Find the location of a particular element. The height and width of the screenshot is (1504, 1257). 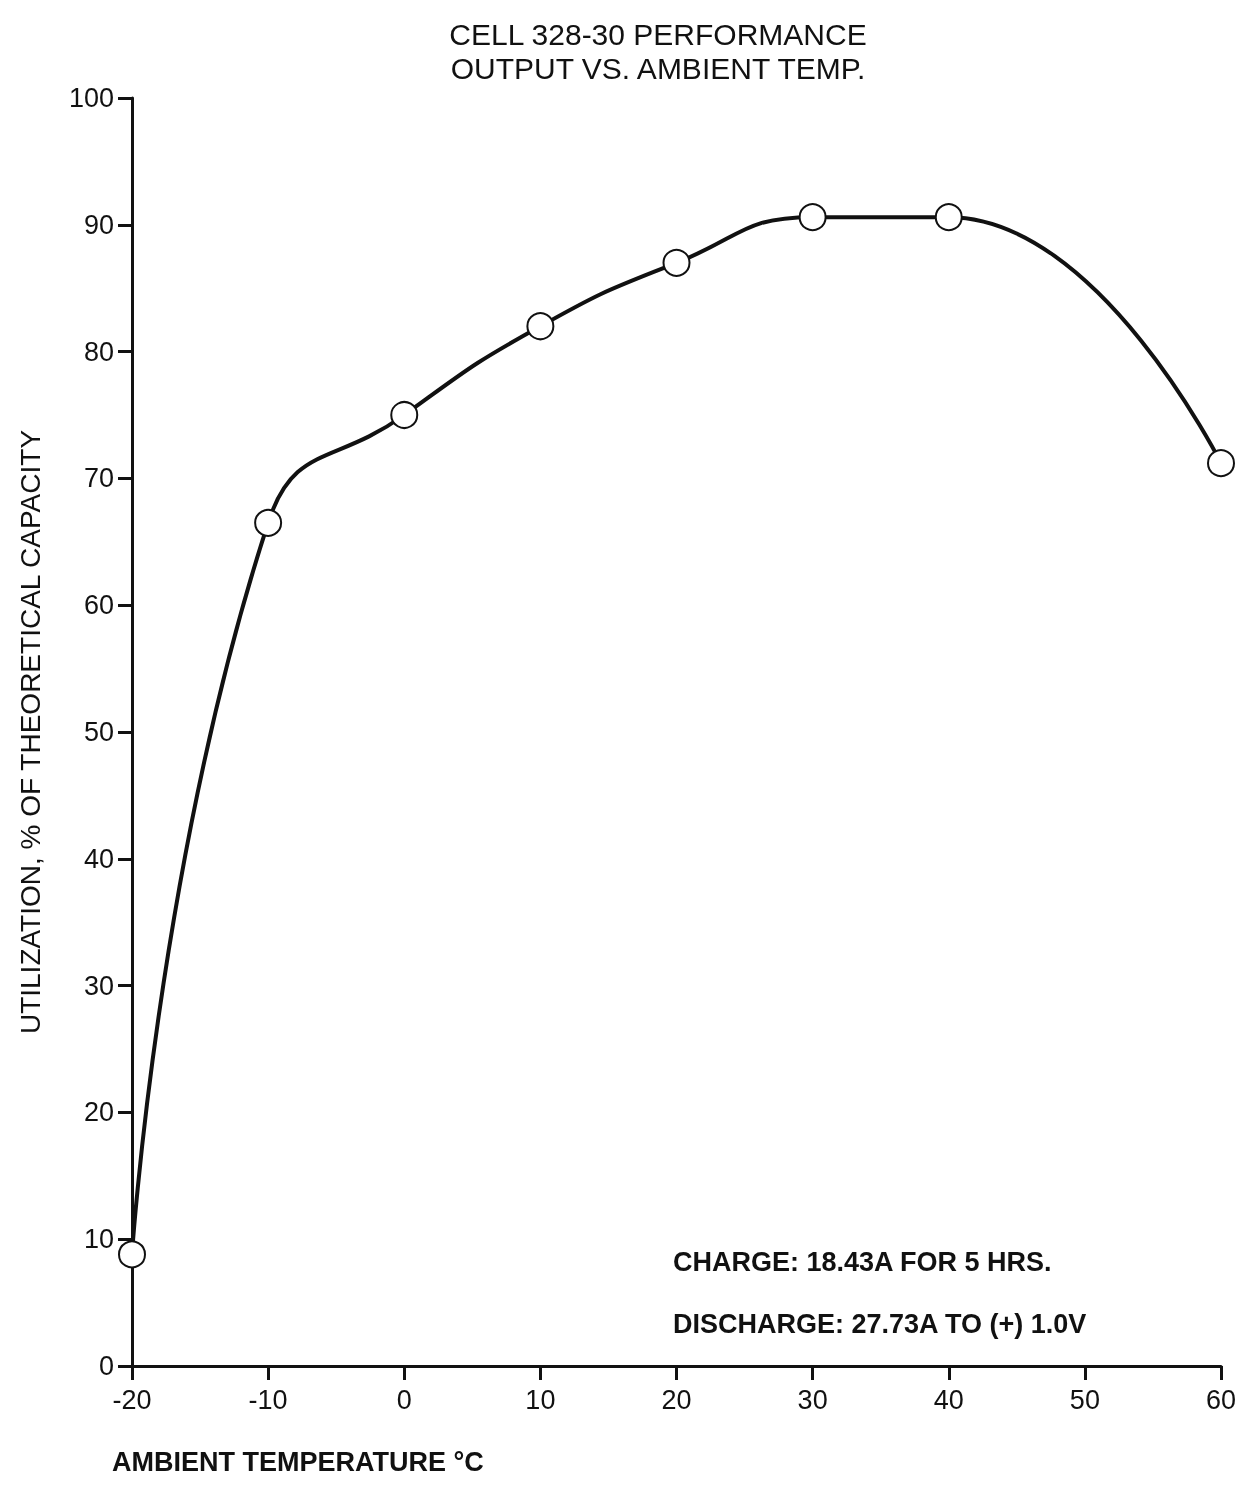

y-tick-label: 30 is located at coordinates (98, 985).